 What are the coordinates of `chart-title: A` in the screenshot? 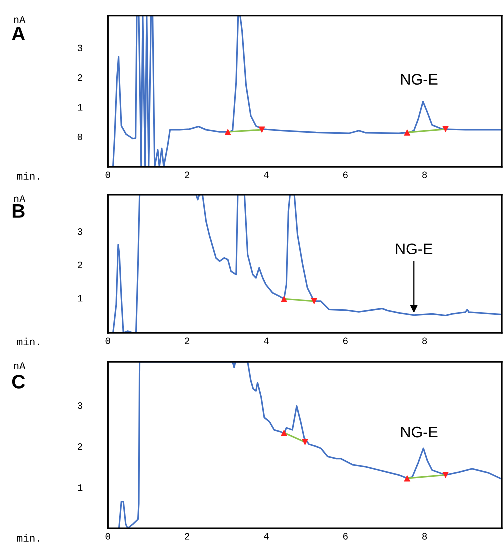 It's located at (19, 34).